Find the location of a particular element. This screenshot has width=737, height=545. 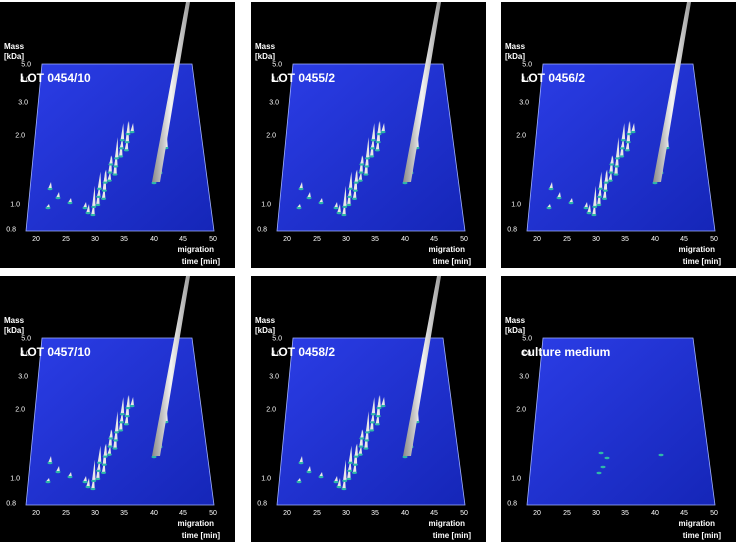

x-tick-label: 25 is located at coordinates (66, 513).